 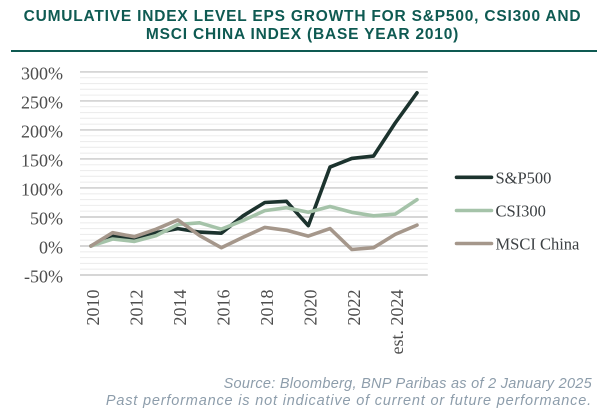 What do you see at coordinates (42, 73) in the screenshot?
I see `svg-text: 300%` at bounding box center [42, 73].